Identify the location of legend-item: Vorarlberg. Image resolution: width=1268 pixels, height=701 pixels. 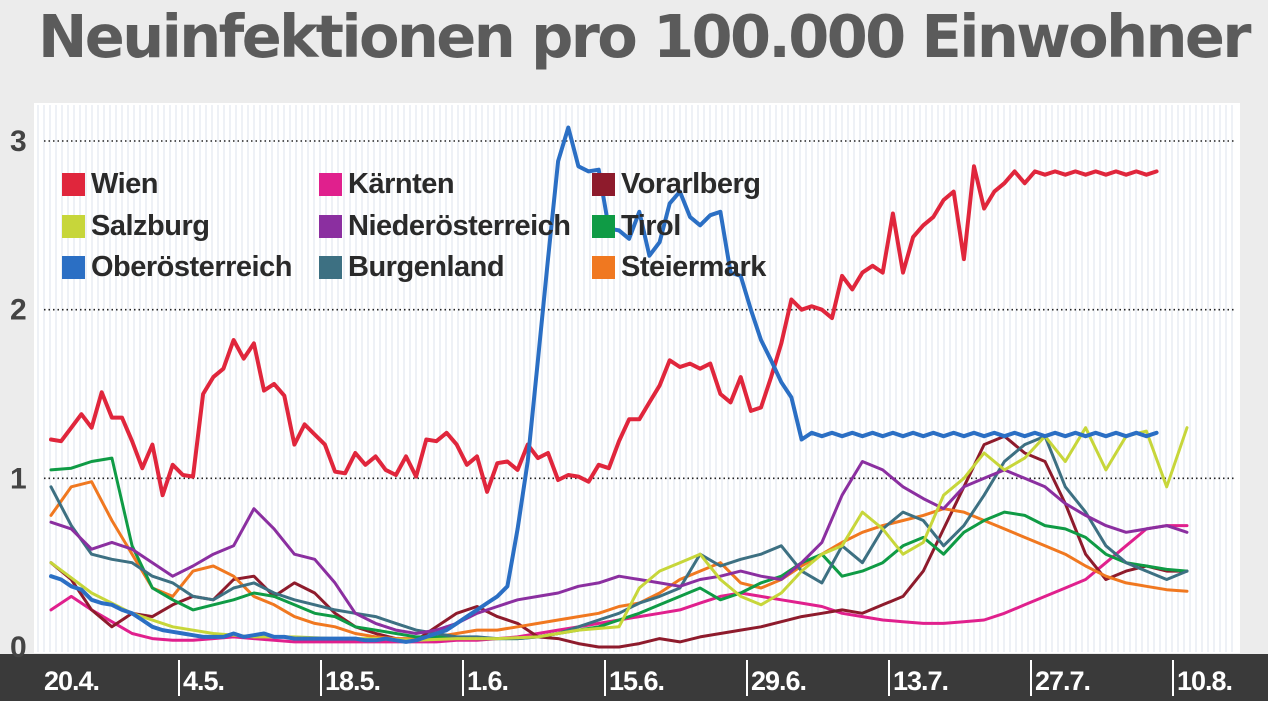
(676, 184).